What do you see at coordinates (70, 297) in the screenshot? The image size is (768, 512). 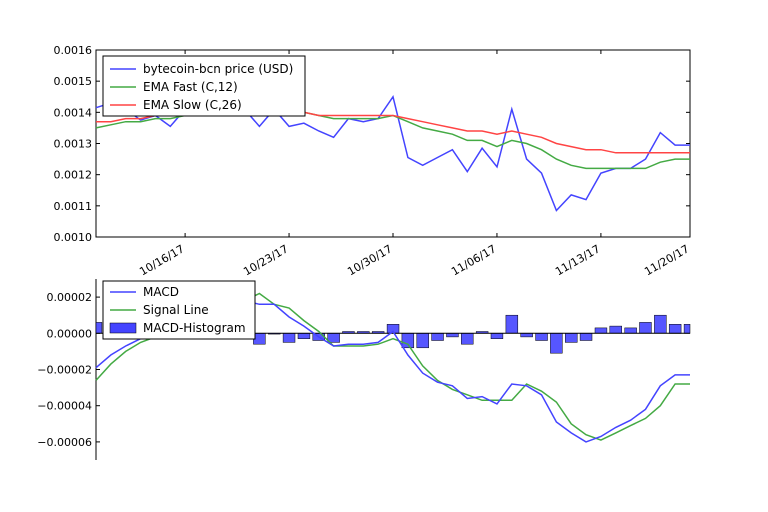 I see `bottom-y-tick-label: 0.00002` at bounding box center [70, 297].